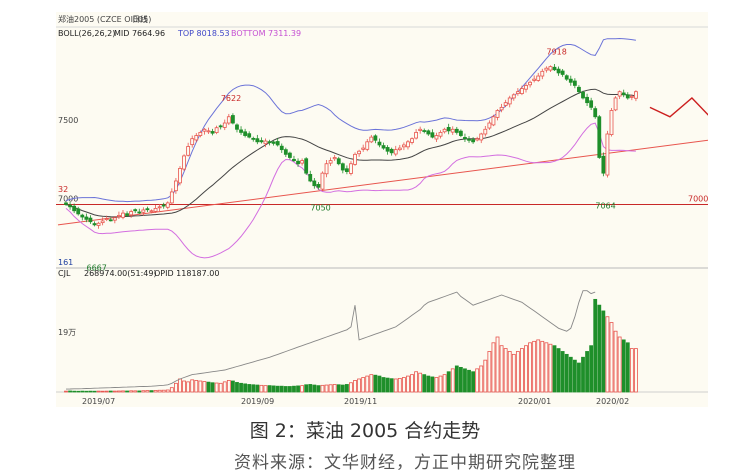  I want to click on volume-value: 268974.00(51:49), so click(120, 273).